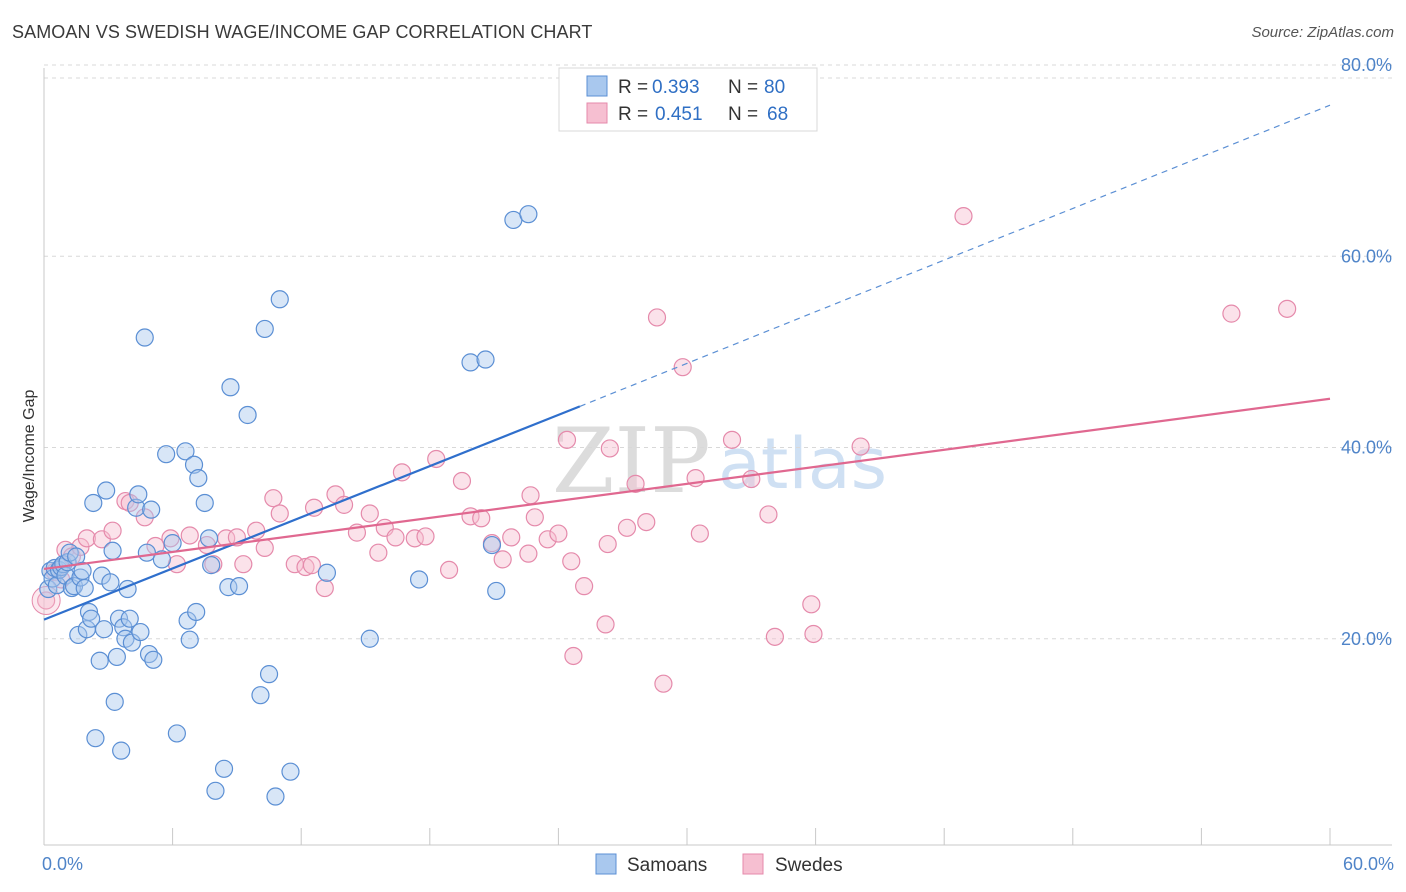 This screenshot has height=892, width=1406. Describe the element at coordinates (753, 864) in the screenshot. I see `bottom-legend-swatch-swedes` at that location.